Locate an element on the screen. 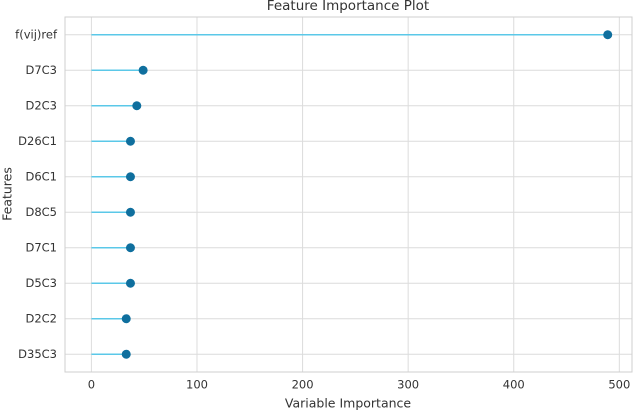  x-tick-label: 300 is located at coordinates (408, 385).